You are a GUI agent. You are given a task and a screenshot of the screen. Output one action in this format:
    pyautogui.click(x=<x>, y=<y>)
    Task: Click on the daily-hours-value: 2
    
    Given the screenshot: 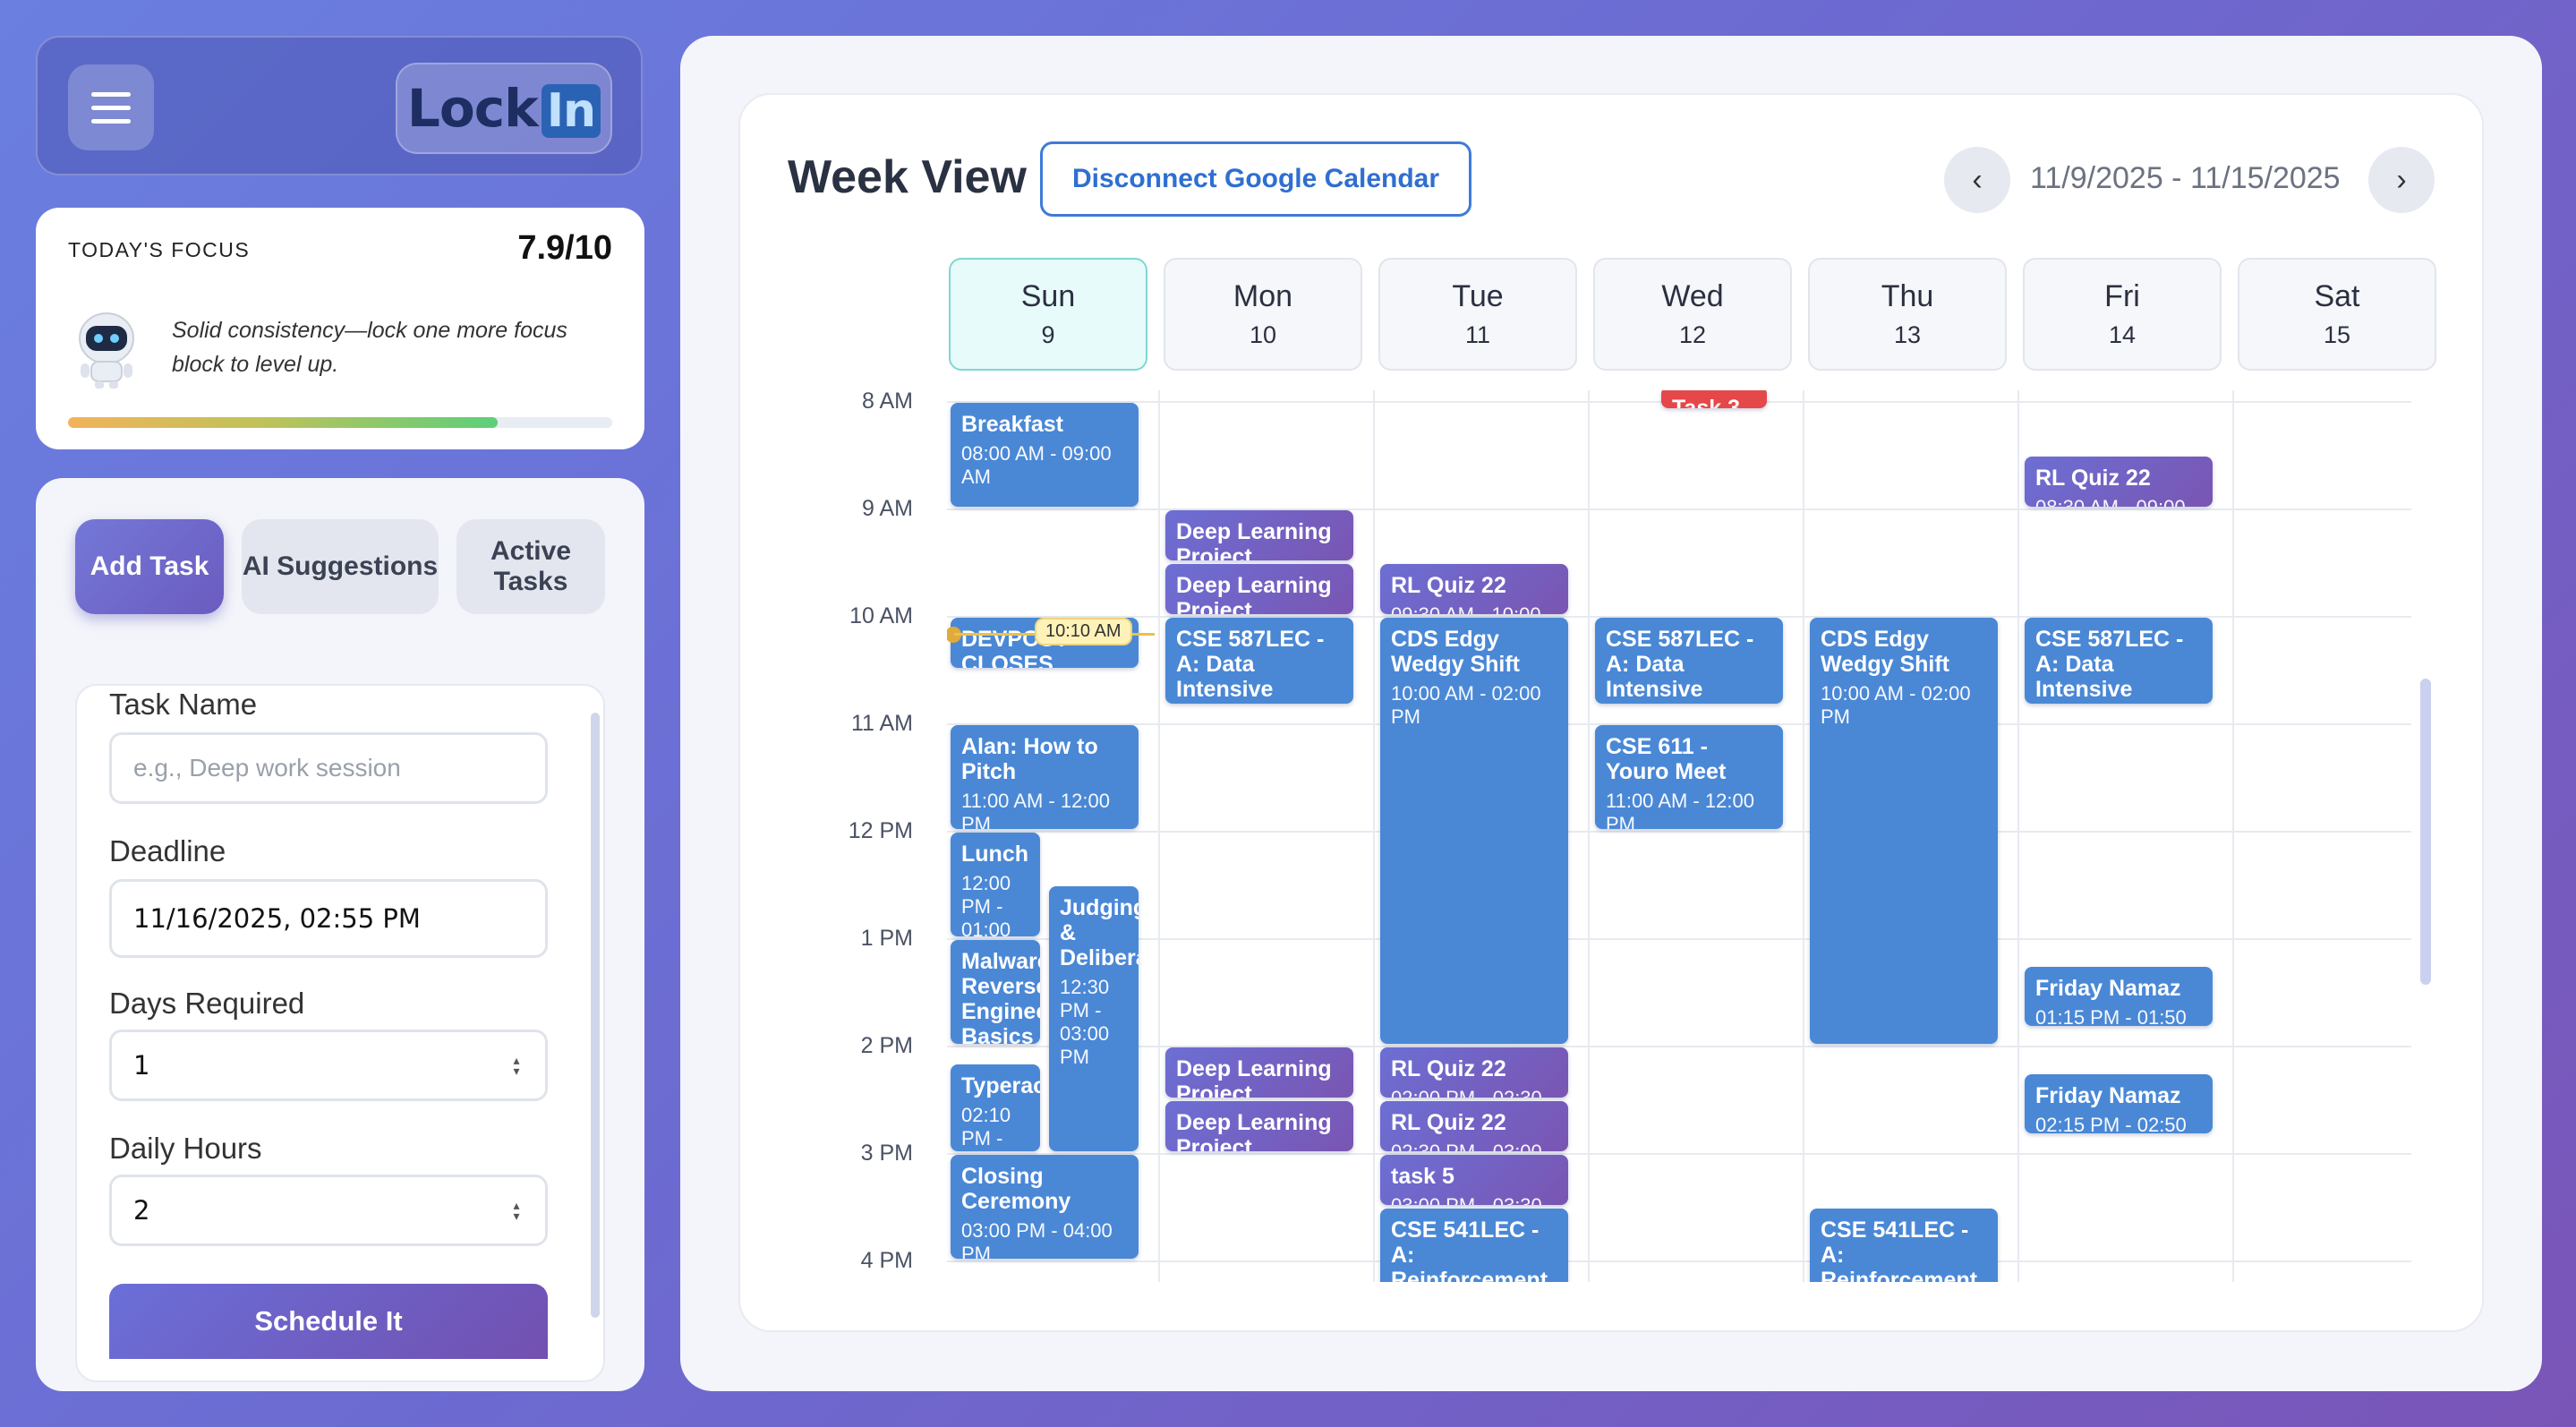 What is the action you would take?
    pyautogui.click(x=141, y=1211)
    